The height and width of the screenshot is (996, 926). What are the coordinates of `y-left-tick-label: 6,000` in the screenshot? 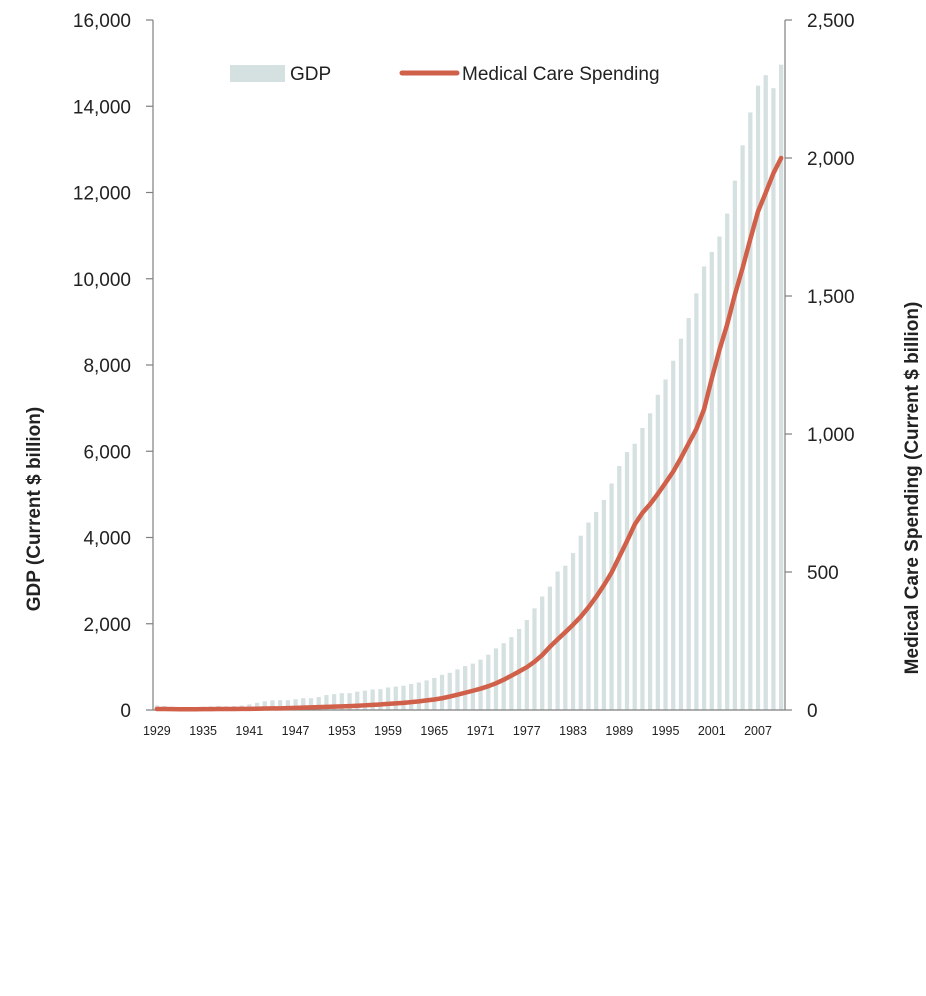 It's located at (107, 452).